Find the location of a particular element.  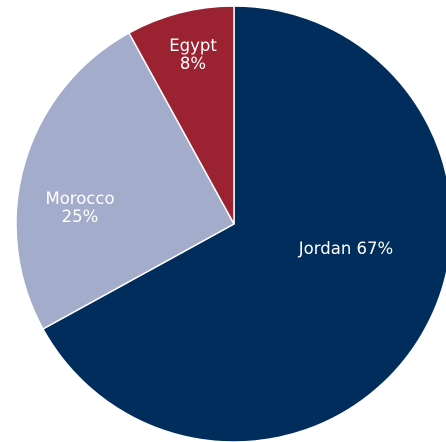

pie-label-name: Morocco is located at coordinates (79, 198).